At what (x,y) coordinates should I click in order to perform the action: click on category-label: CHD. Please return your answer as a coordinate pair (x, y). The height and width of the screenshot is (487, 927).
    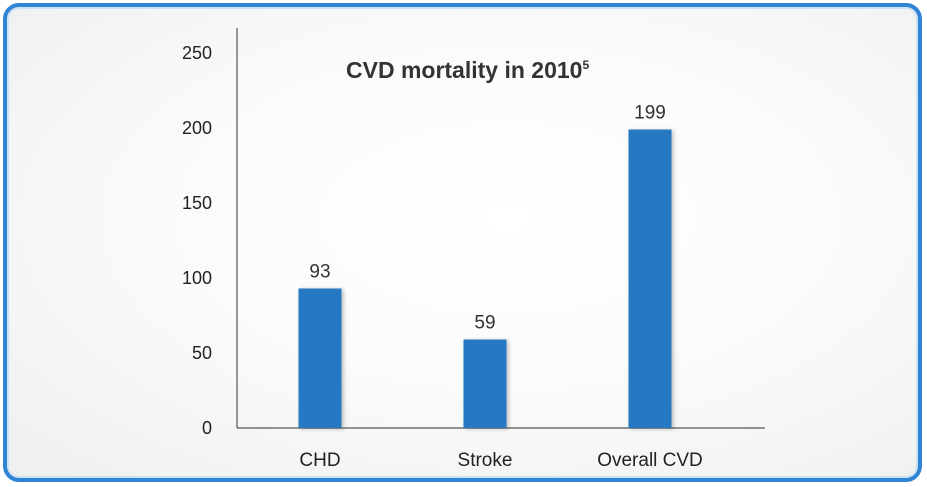
    Looking at the image, I should click on (319, 460).